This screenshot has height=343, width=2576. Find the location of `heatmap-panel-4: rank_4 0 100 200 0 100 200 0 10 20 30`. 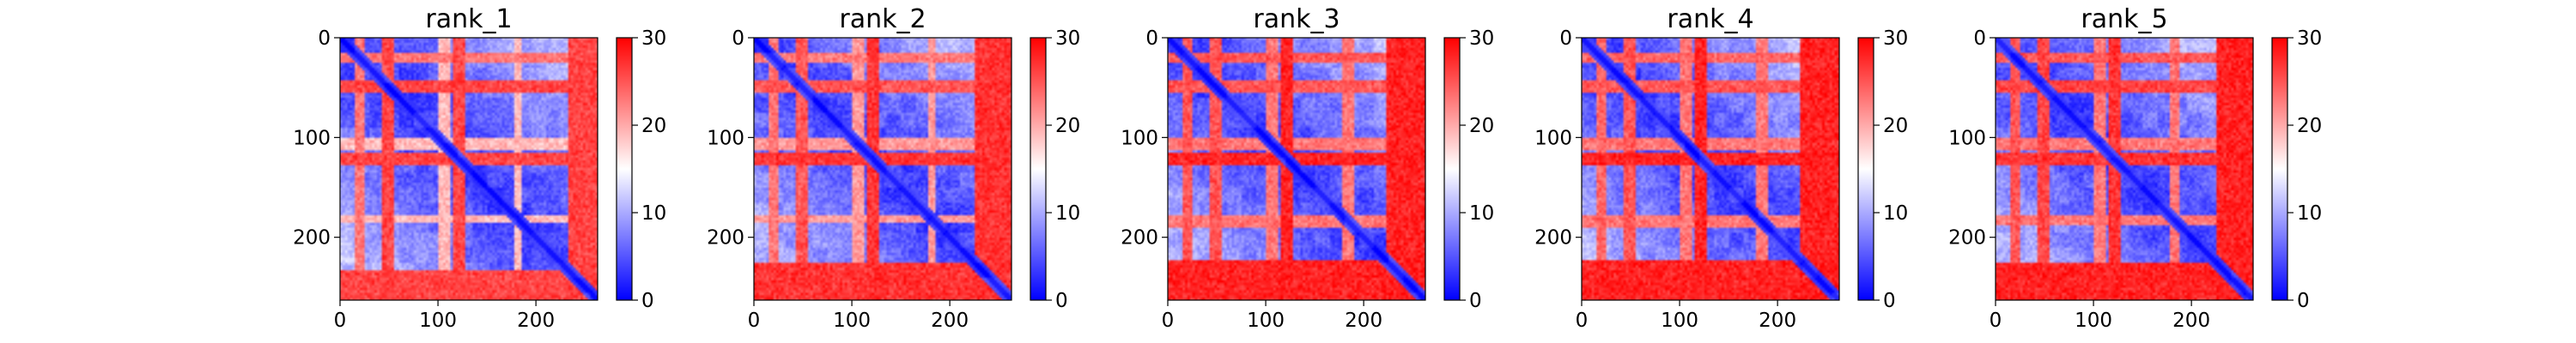

heatmap-panel-4: rank_4 0 100 200 0 100 200 0 10 20 30 is located at coordinates (1721, 168).